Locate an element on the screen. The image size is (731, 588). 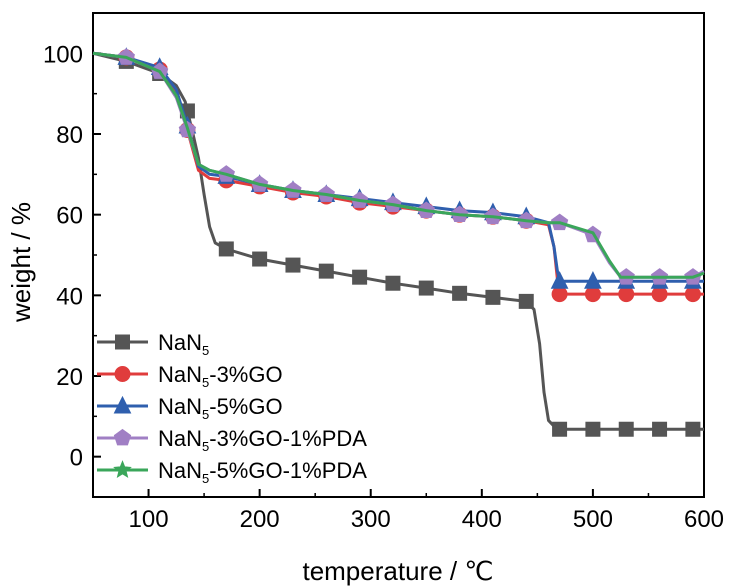
x-tick-label: 200 is located at coordinates (260, 519).